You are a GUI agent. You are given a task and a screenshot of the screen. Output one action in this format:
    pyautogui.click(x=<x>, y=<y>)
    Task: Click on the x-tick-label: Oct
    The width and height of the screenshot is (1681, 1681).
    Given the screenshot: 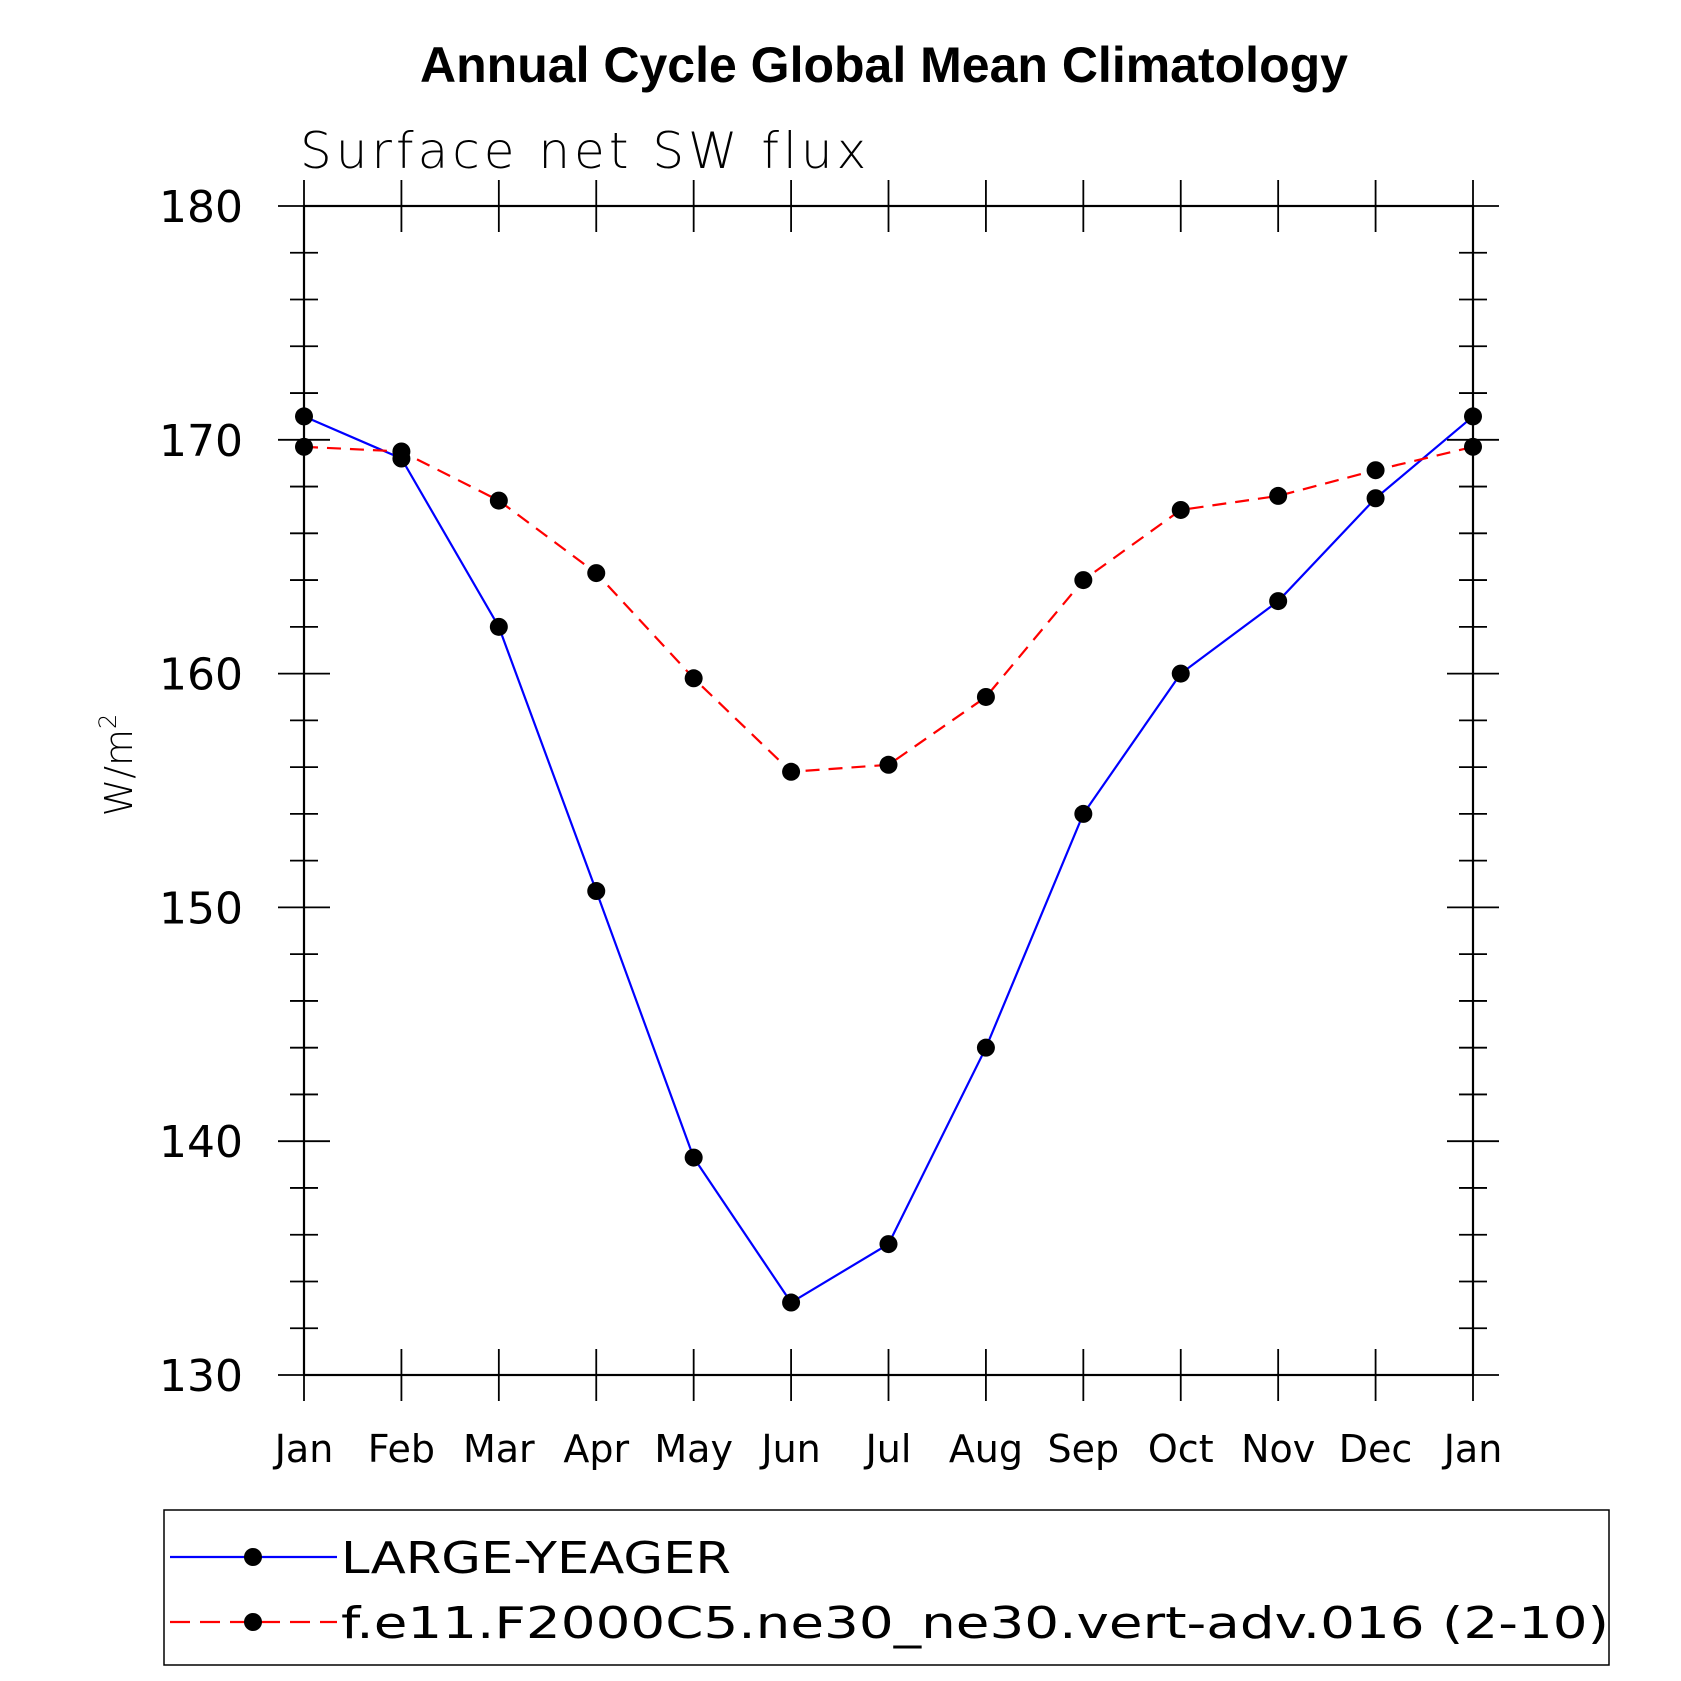 What is the action you would take?
    pyautogui.click(x=1181, y=1449)
    